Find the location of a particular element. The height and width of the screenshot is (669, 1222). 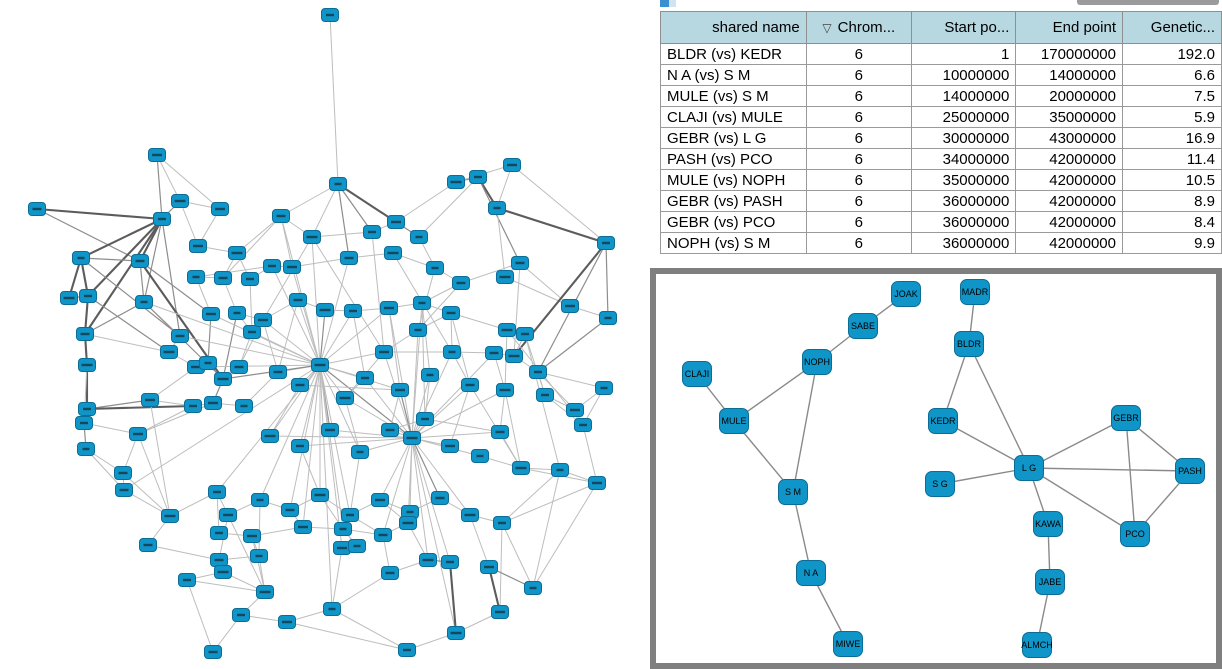

table-cell: 25000000 is located at coordinates (963, 117).